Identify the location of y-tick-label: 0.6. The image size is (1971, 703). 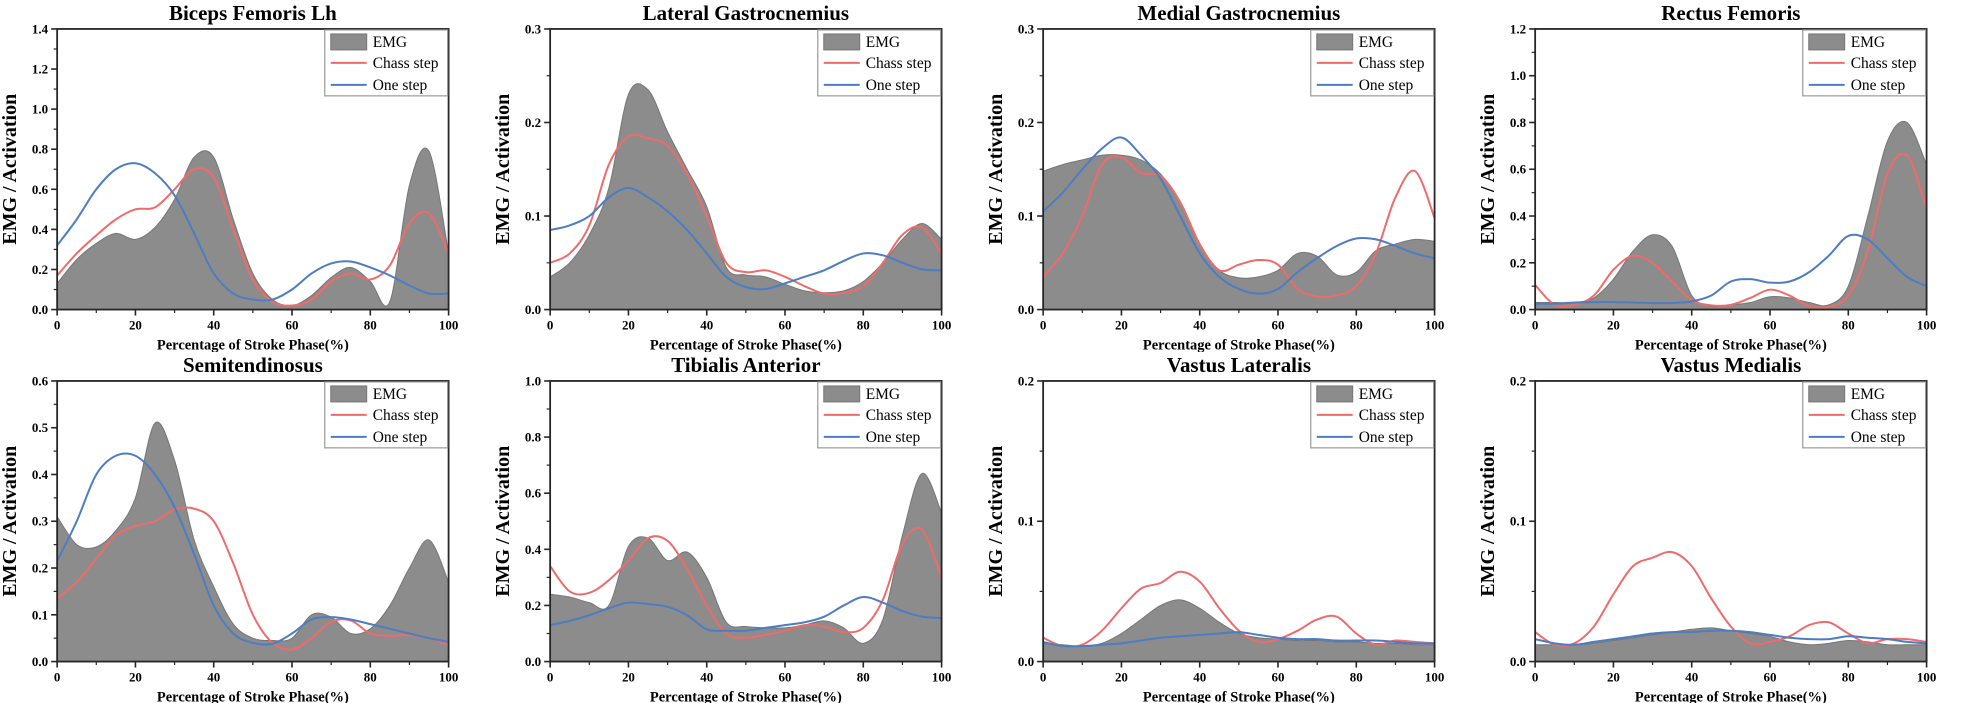
(40, 189).